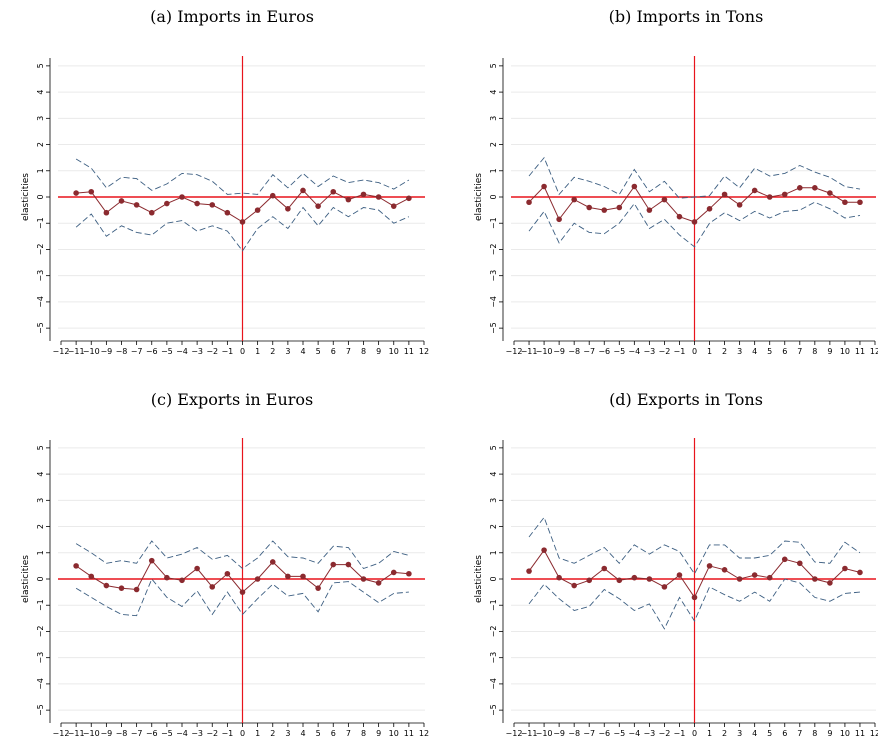 The image size is (878, 738). I want to click on x-tick-label: −7, so click(589, 351).